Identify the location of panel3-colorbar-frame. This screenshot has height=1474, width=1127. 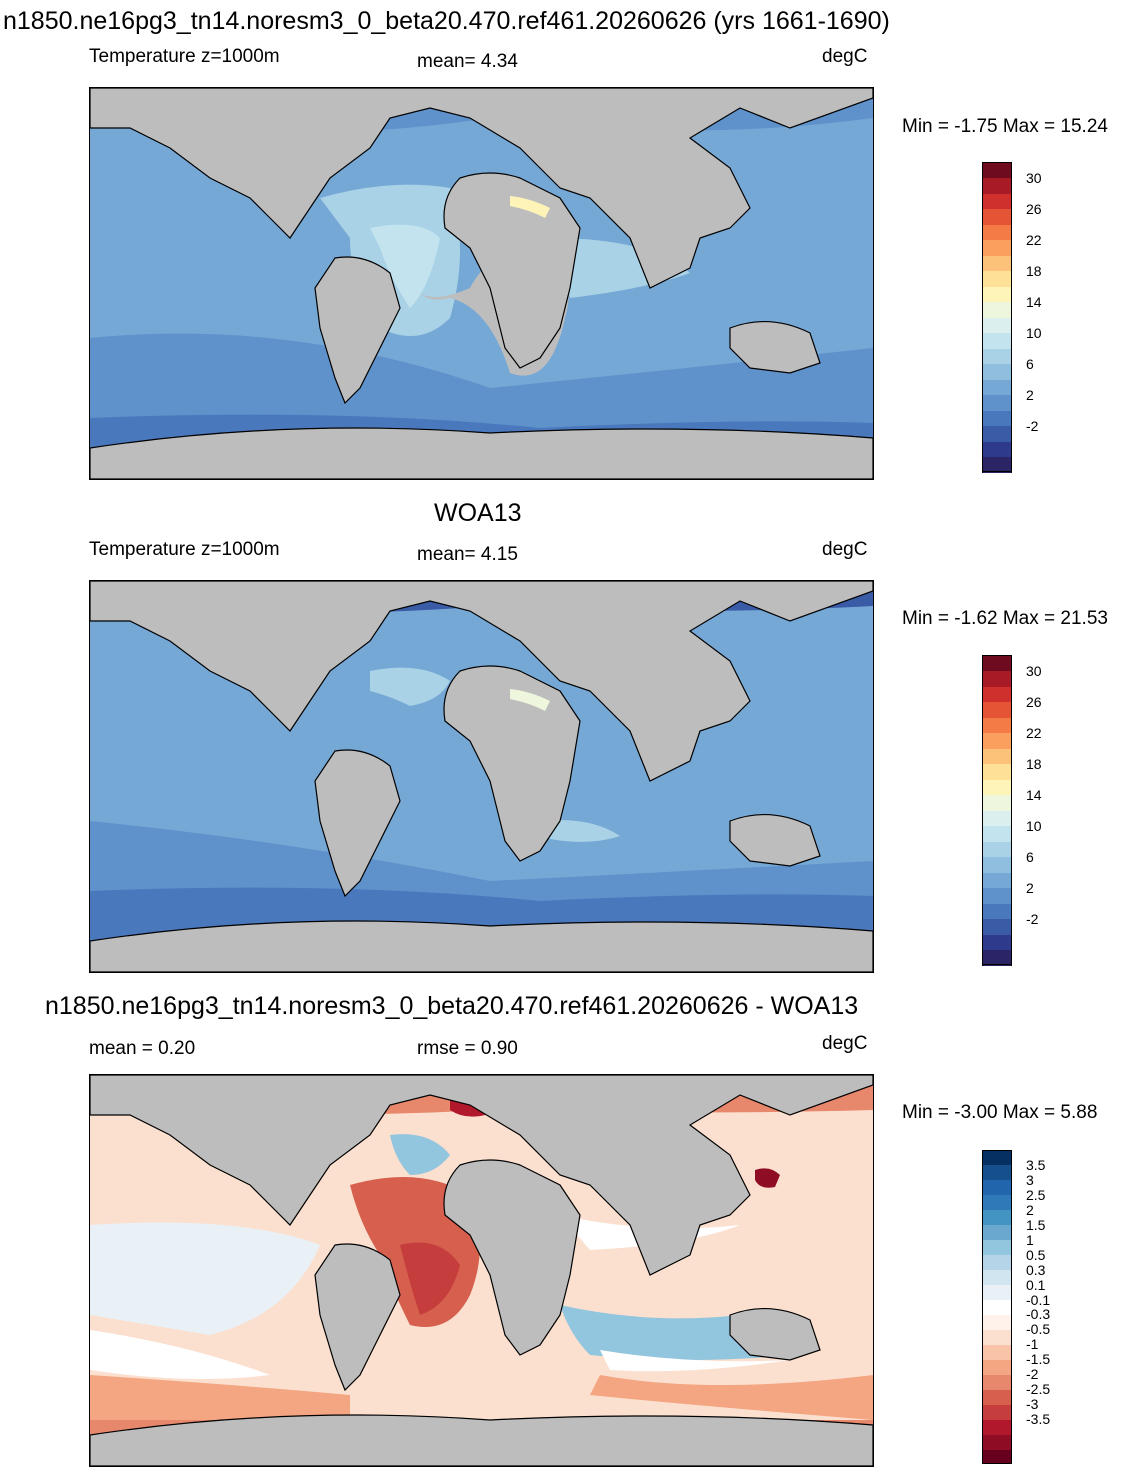
(997, 1307).